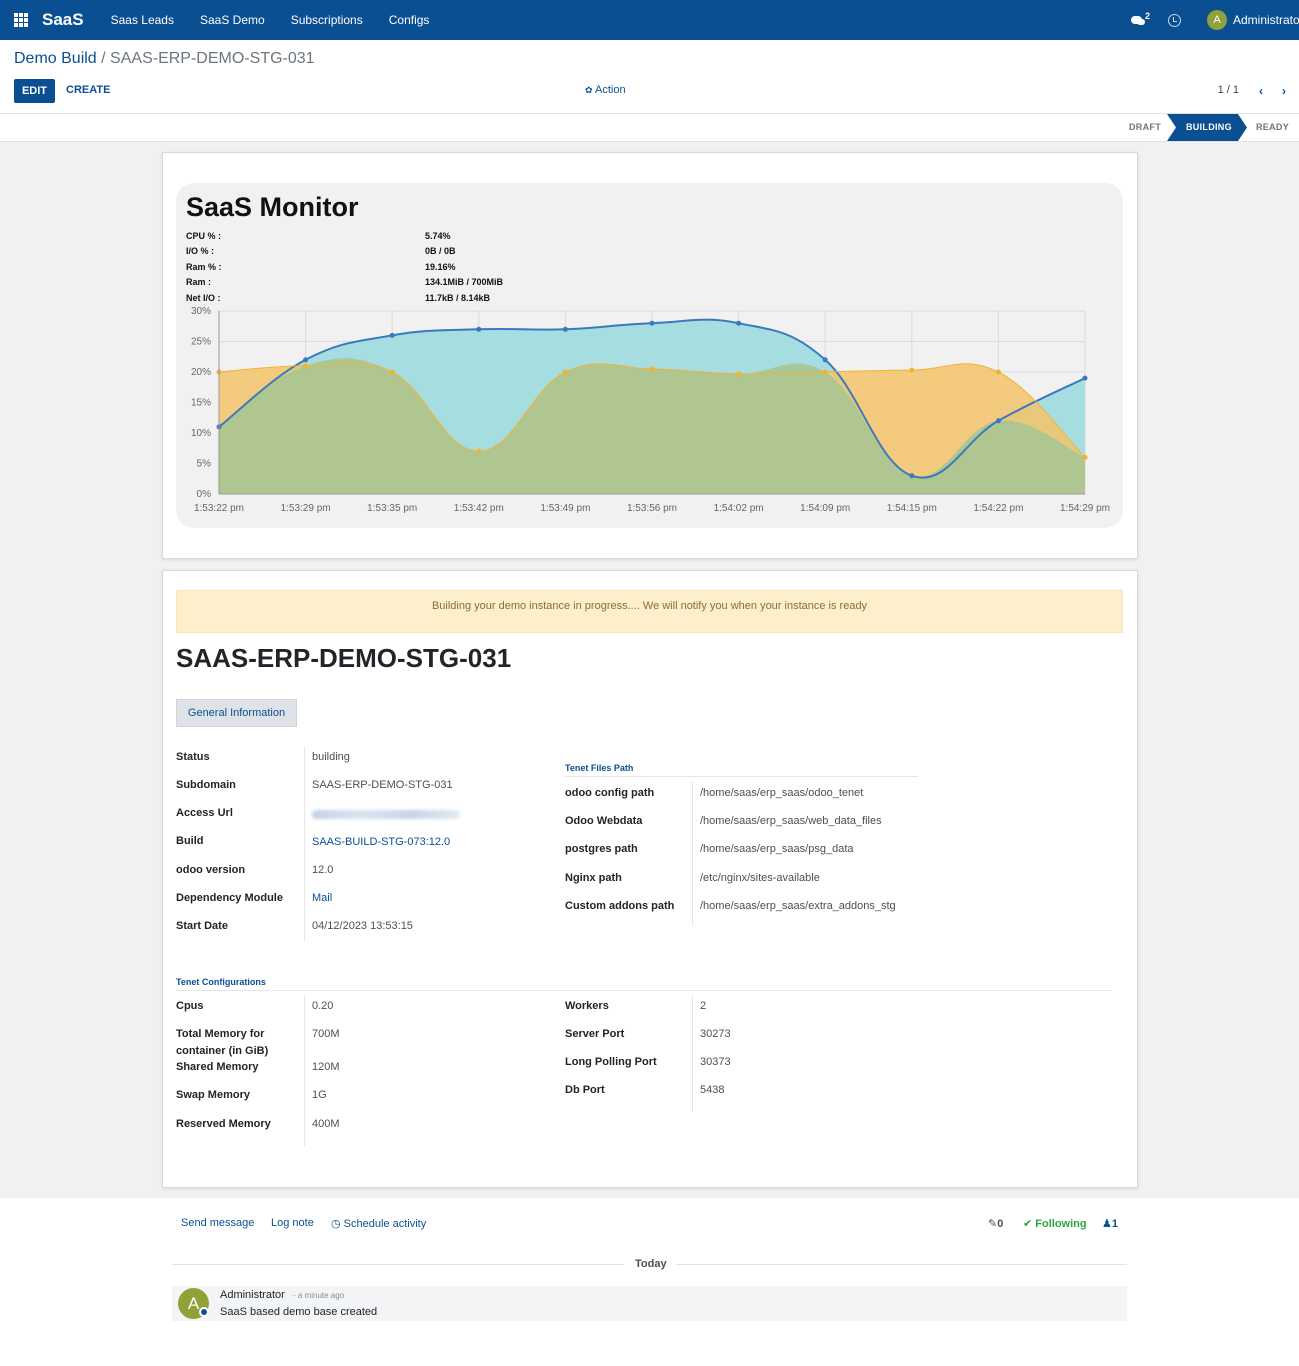 This screenshot has width=1299, height=1366. Describe the element at coordinates (382, 785) in the screenshot. I see `field-value-subdomain: SAAS-ERP-DEMO-STG-031` at that location.